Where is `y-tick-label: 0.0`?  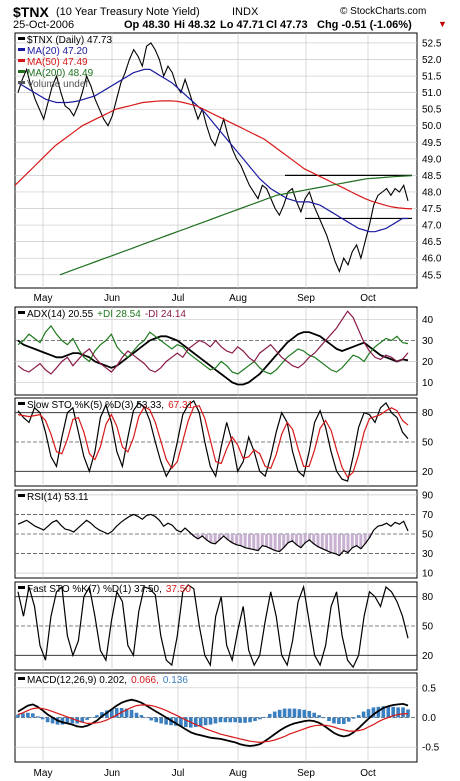
y-tick-label: 0.0 is located at coordinates (429, 718).